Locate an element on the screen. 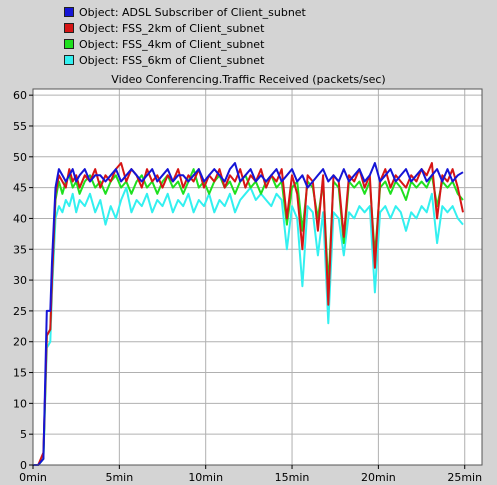 The image size is (497, 485). y-tick-label: 25 is located at coordinates (20, 311).